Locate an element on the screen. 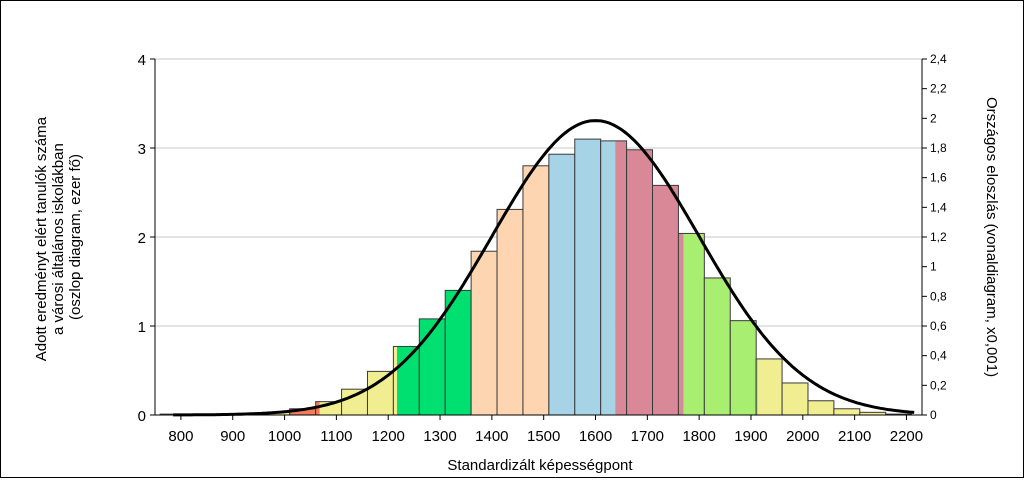 This screenshot has width=1024, height=482. y-left-tick-label: 1 is located at coordinates (142, 327).